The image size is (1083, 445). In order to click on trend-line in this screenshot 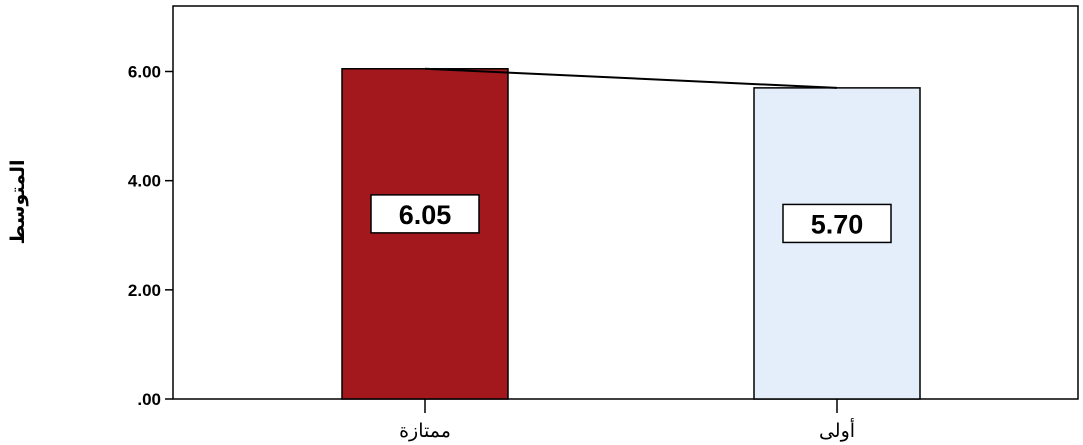, I will do `click(631, 78)`.